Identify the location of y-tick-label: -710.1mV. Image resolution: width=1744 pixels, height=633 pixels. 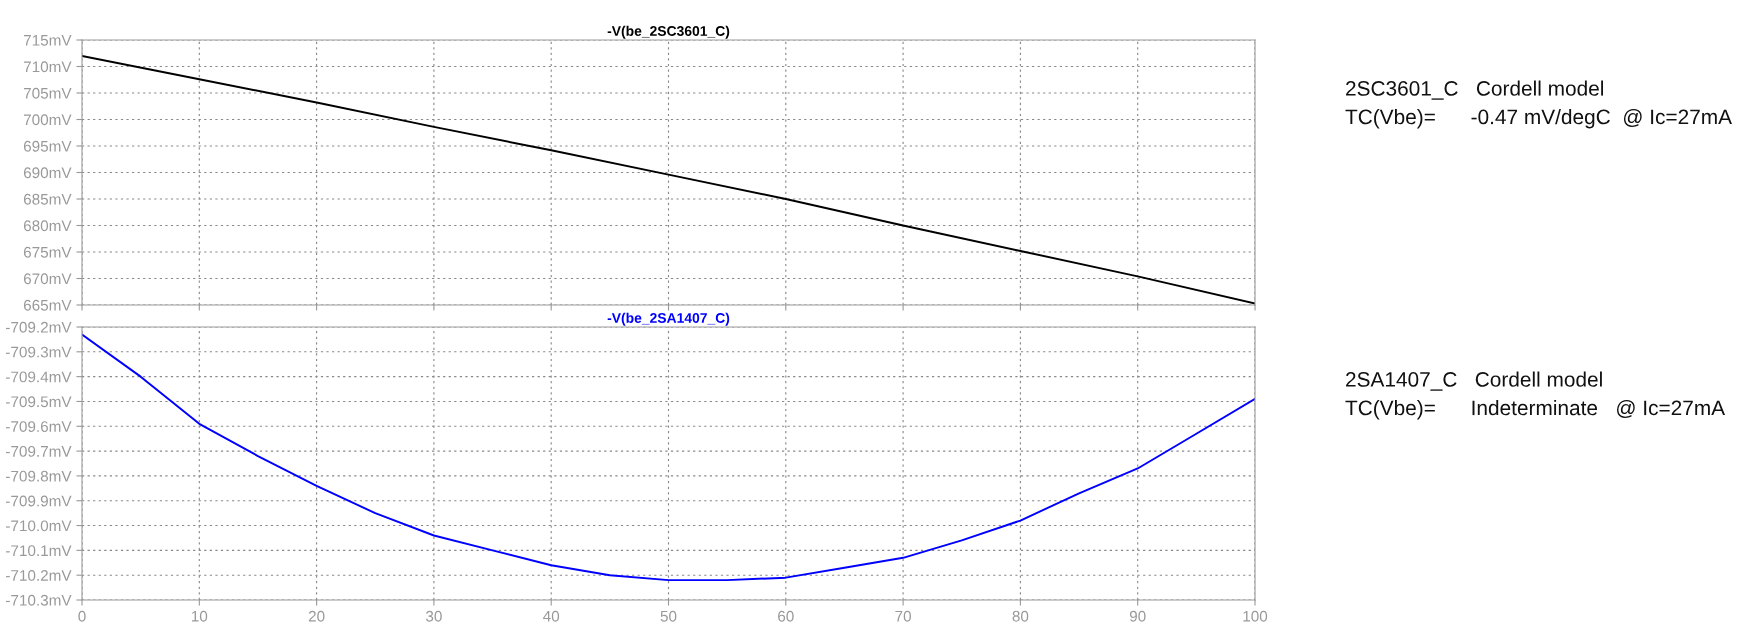
(39, 551).